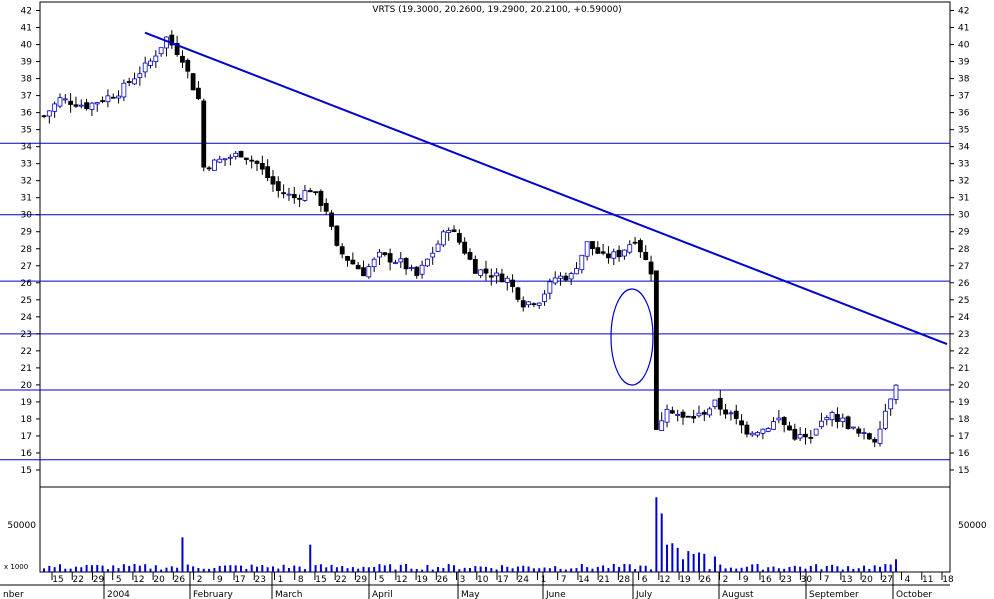 This screenshot has width=994, height=599. What do you see at coordinates (914, 594) in the screenshot?
I see `x-month-label: October` at bounding box center [914, 594].